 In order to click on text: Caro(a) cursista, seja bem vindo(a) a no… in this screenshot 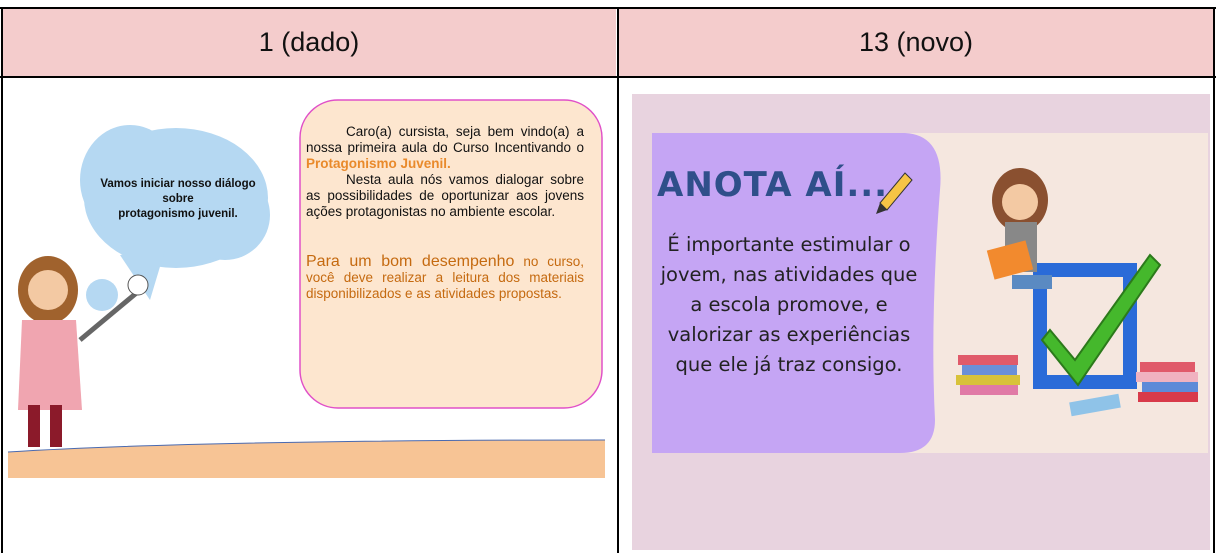, I will do `click(445, 139)`.